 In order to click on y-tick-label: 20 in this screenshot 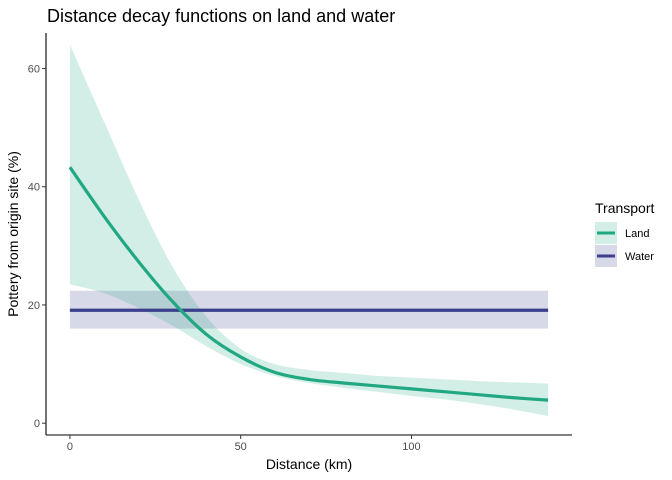, I will do `click(34, 306)`.